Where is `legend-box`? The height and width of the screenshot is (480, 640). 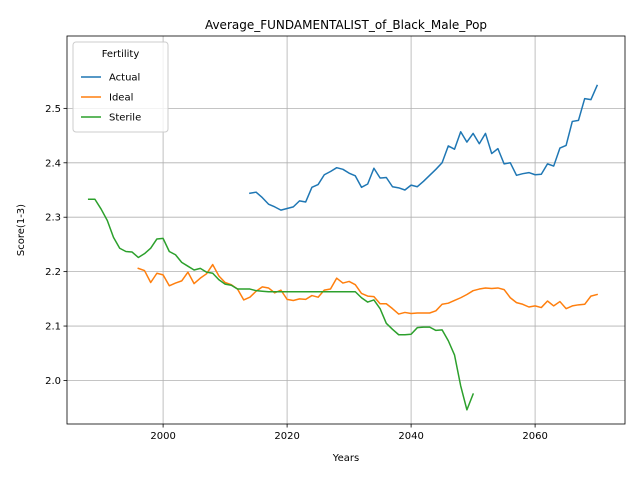
legend-box is located at coordinates (120, 87).